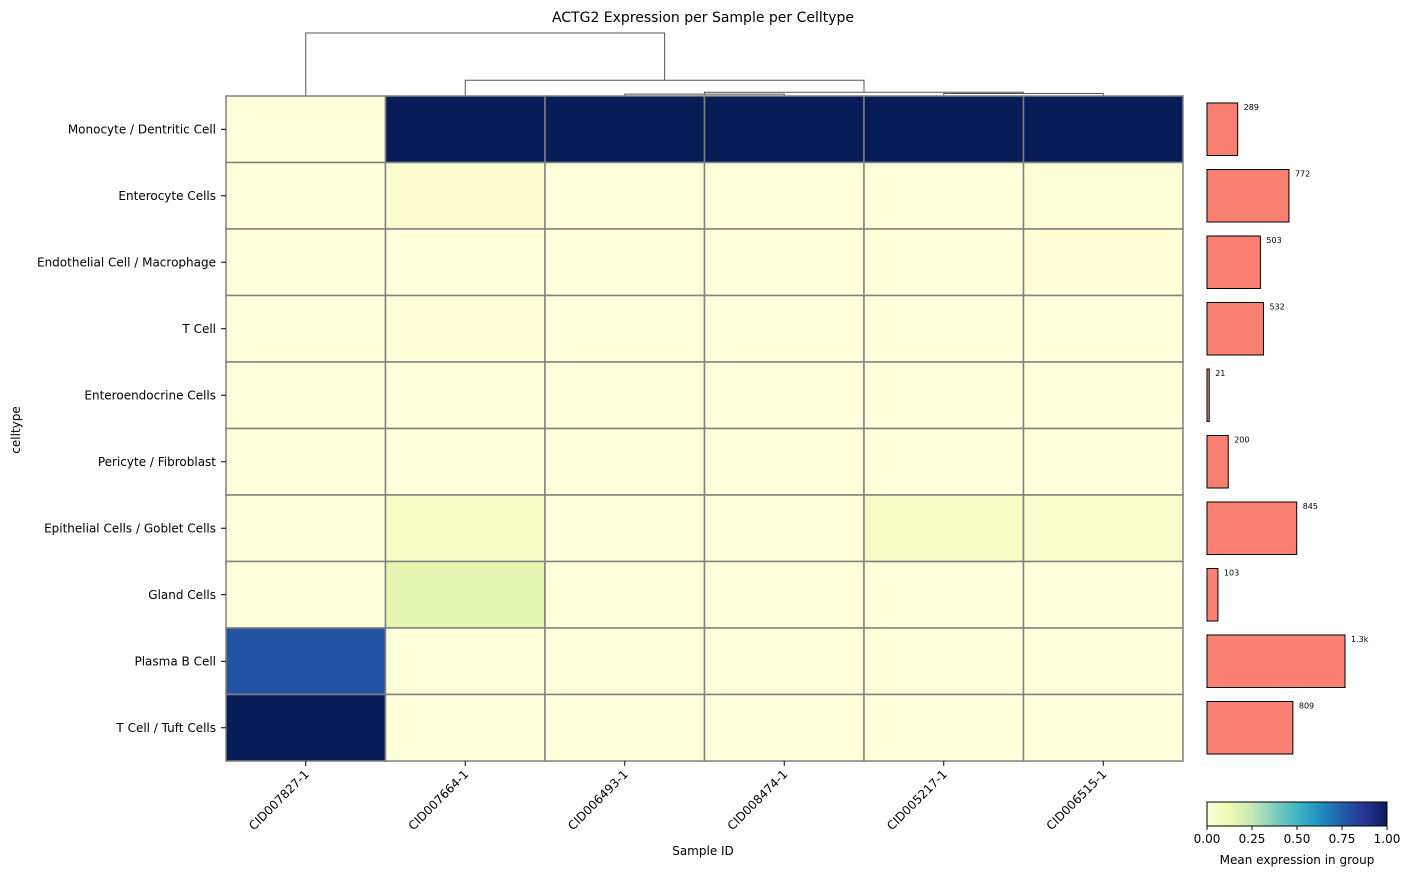  What do you see at coordinates (1276, 307) in the screenshot?
I see `cell-count-label: 532` at bounding box center [1276, 307].